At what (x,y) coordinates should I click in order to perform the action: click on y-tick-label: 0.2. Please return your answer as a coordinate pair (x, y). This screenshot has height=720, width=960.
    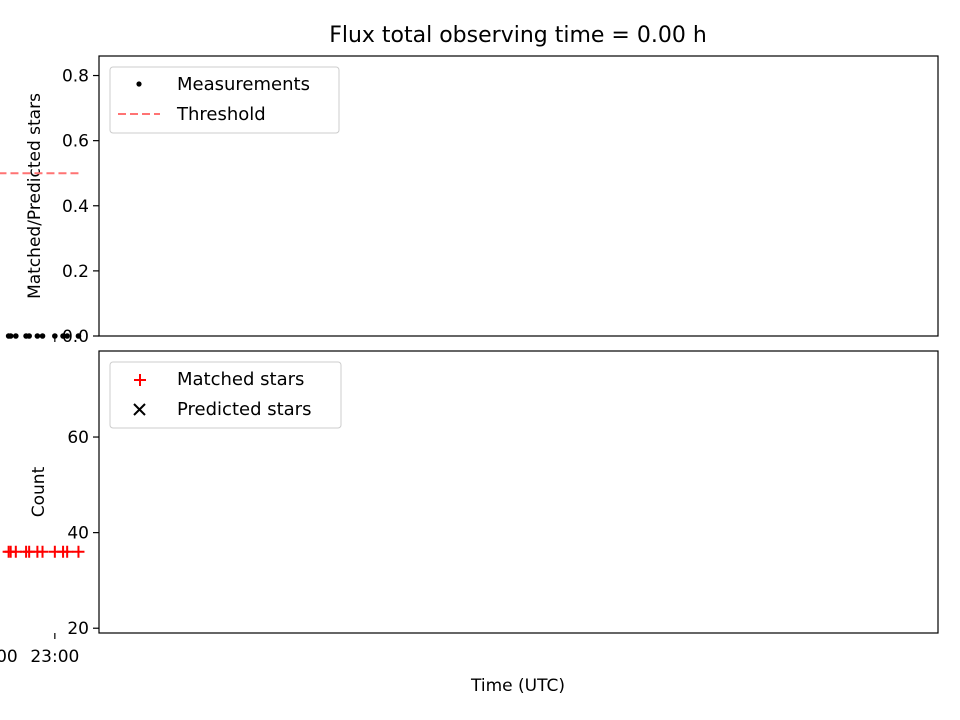
    Looking at the image, I should click on (75, 272).